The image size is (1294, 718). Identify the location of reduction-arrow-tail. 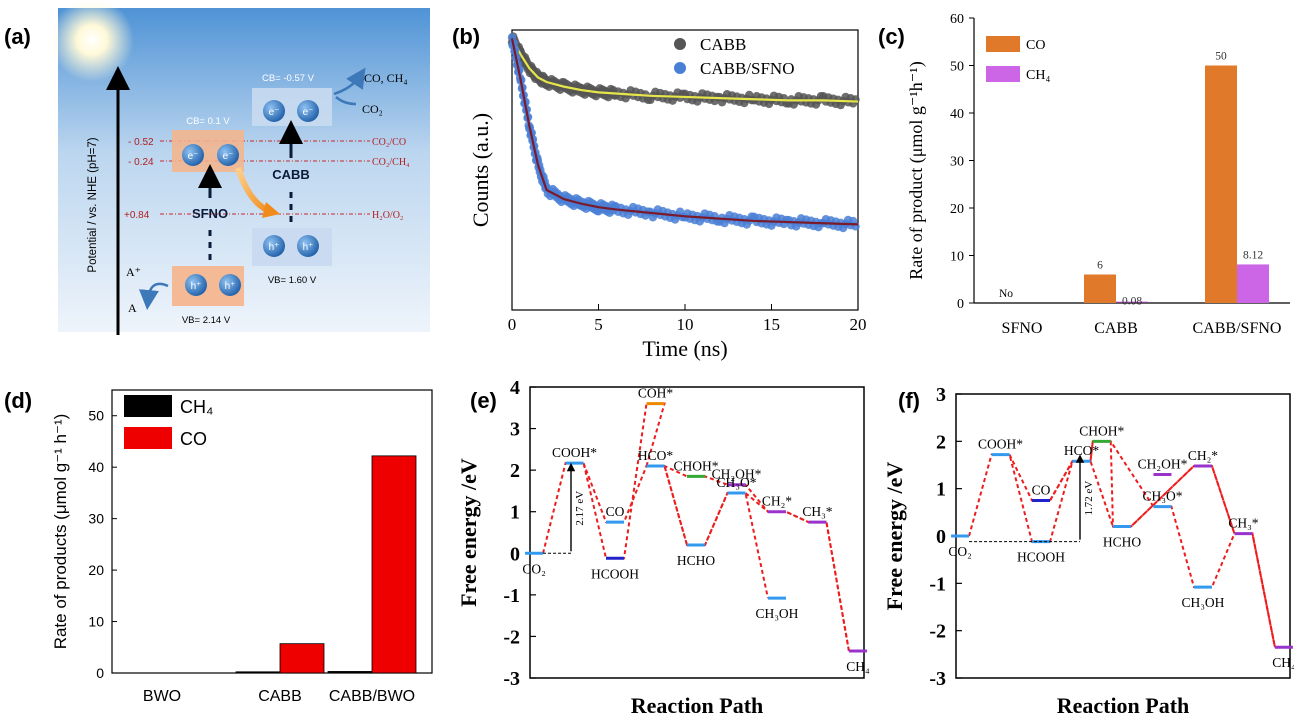
(346, 101).